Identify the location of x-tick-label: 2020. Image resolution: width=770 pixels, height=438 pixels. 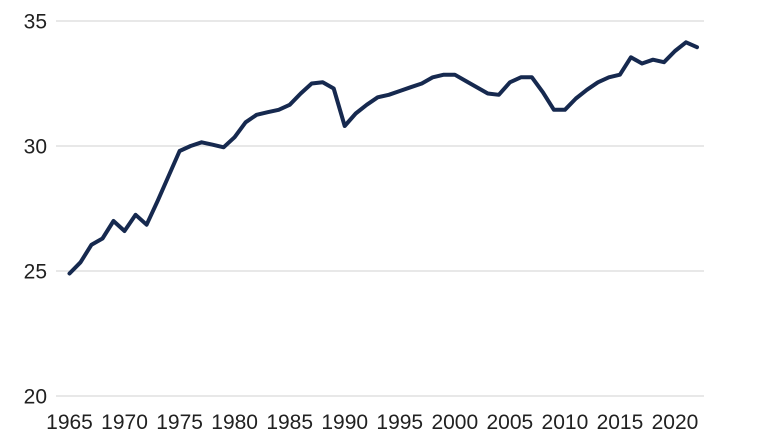
(675, 422).